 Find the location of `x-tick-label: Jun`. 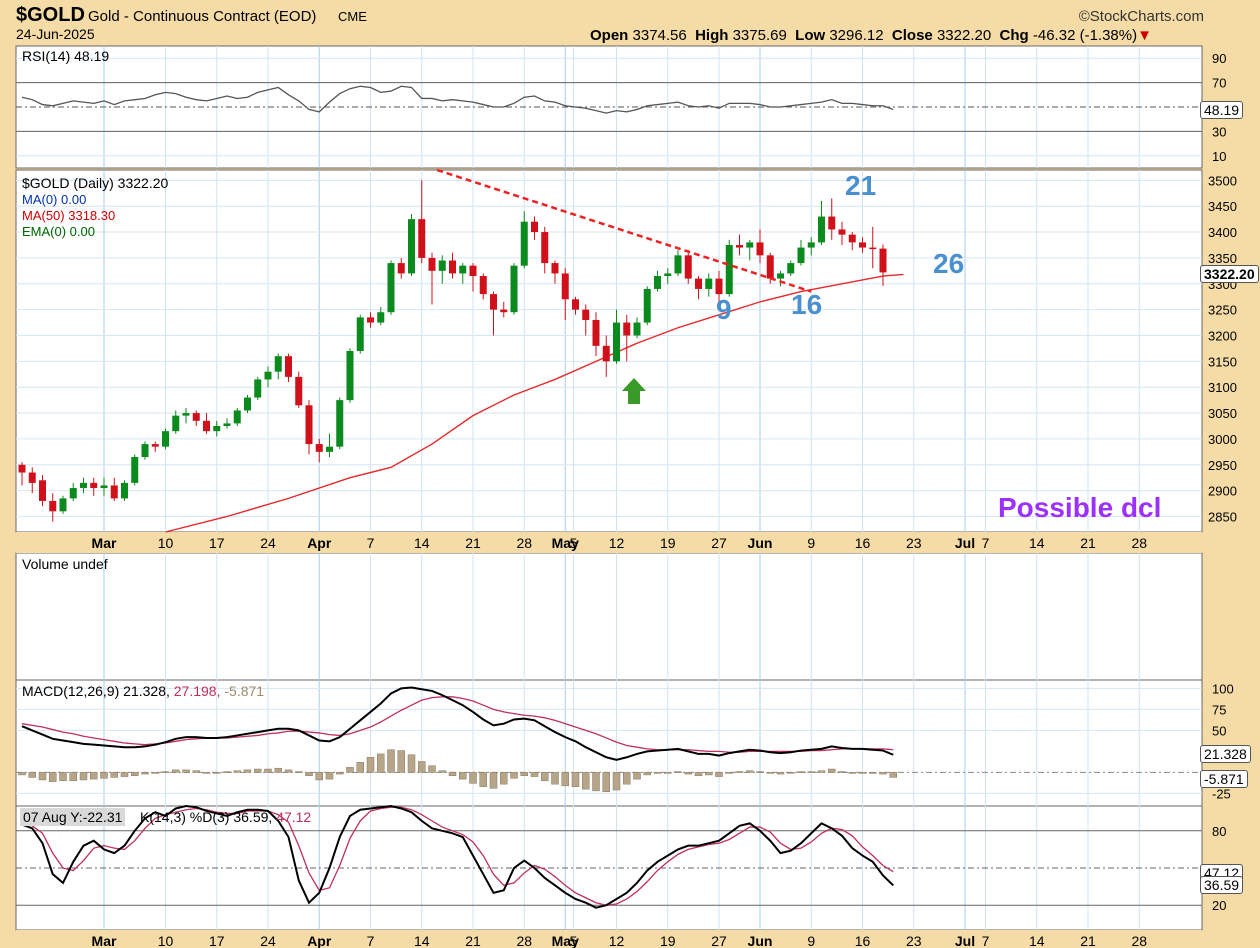

x-tick-label: Jun is located at coordinates (760, 940).